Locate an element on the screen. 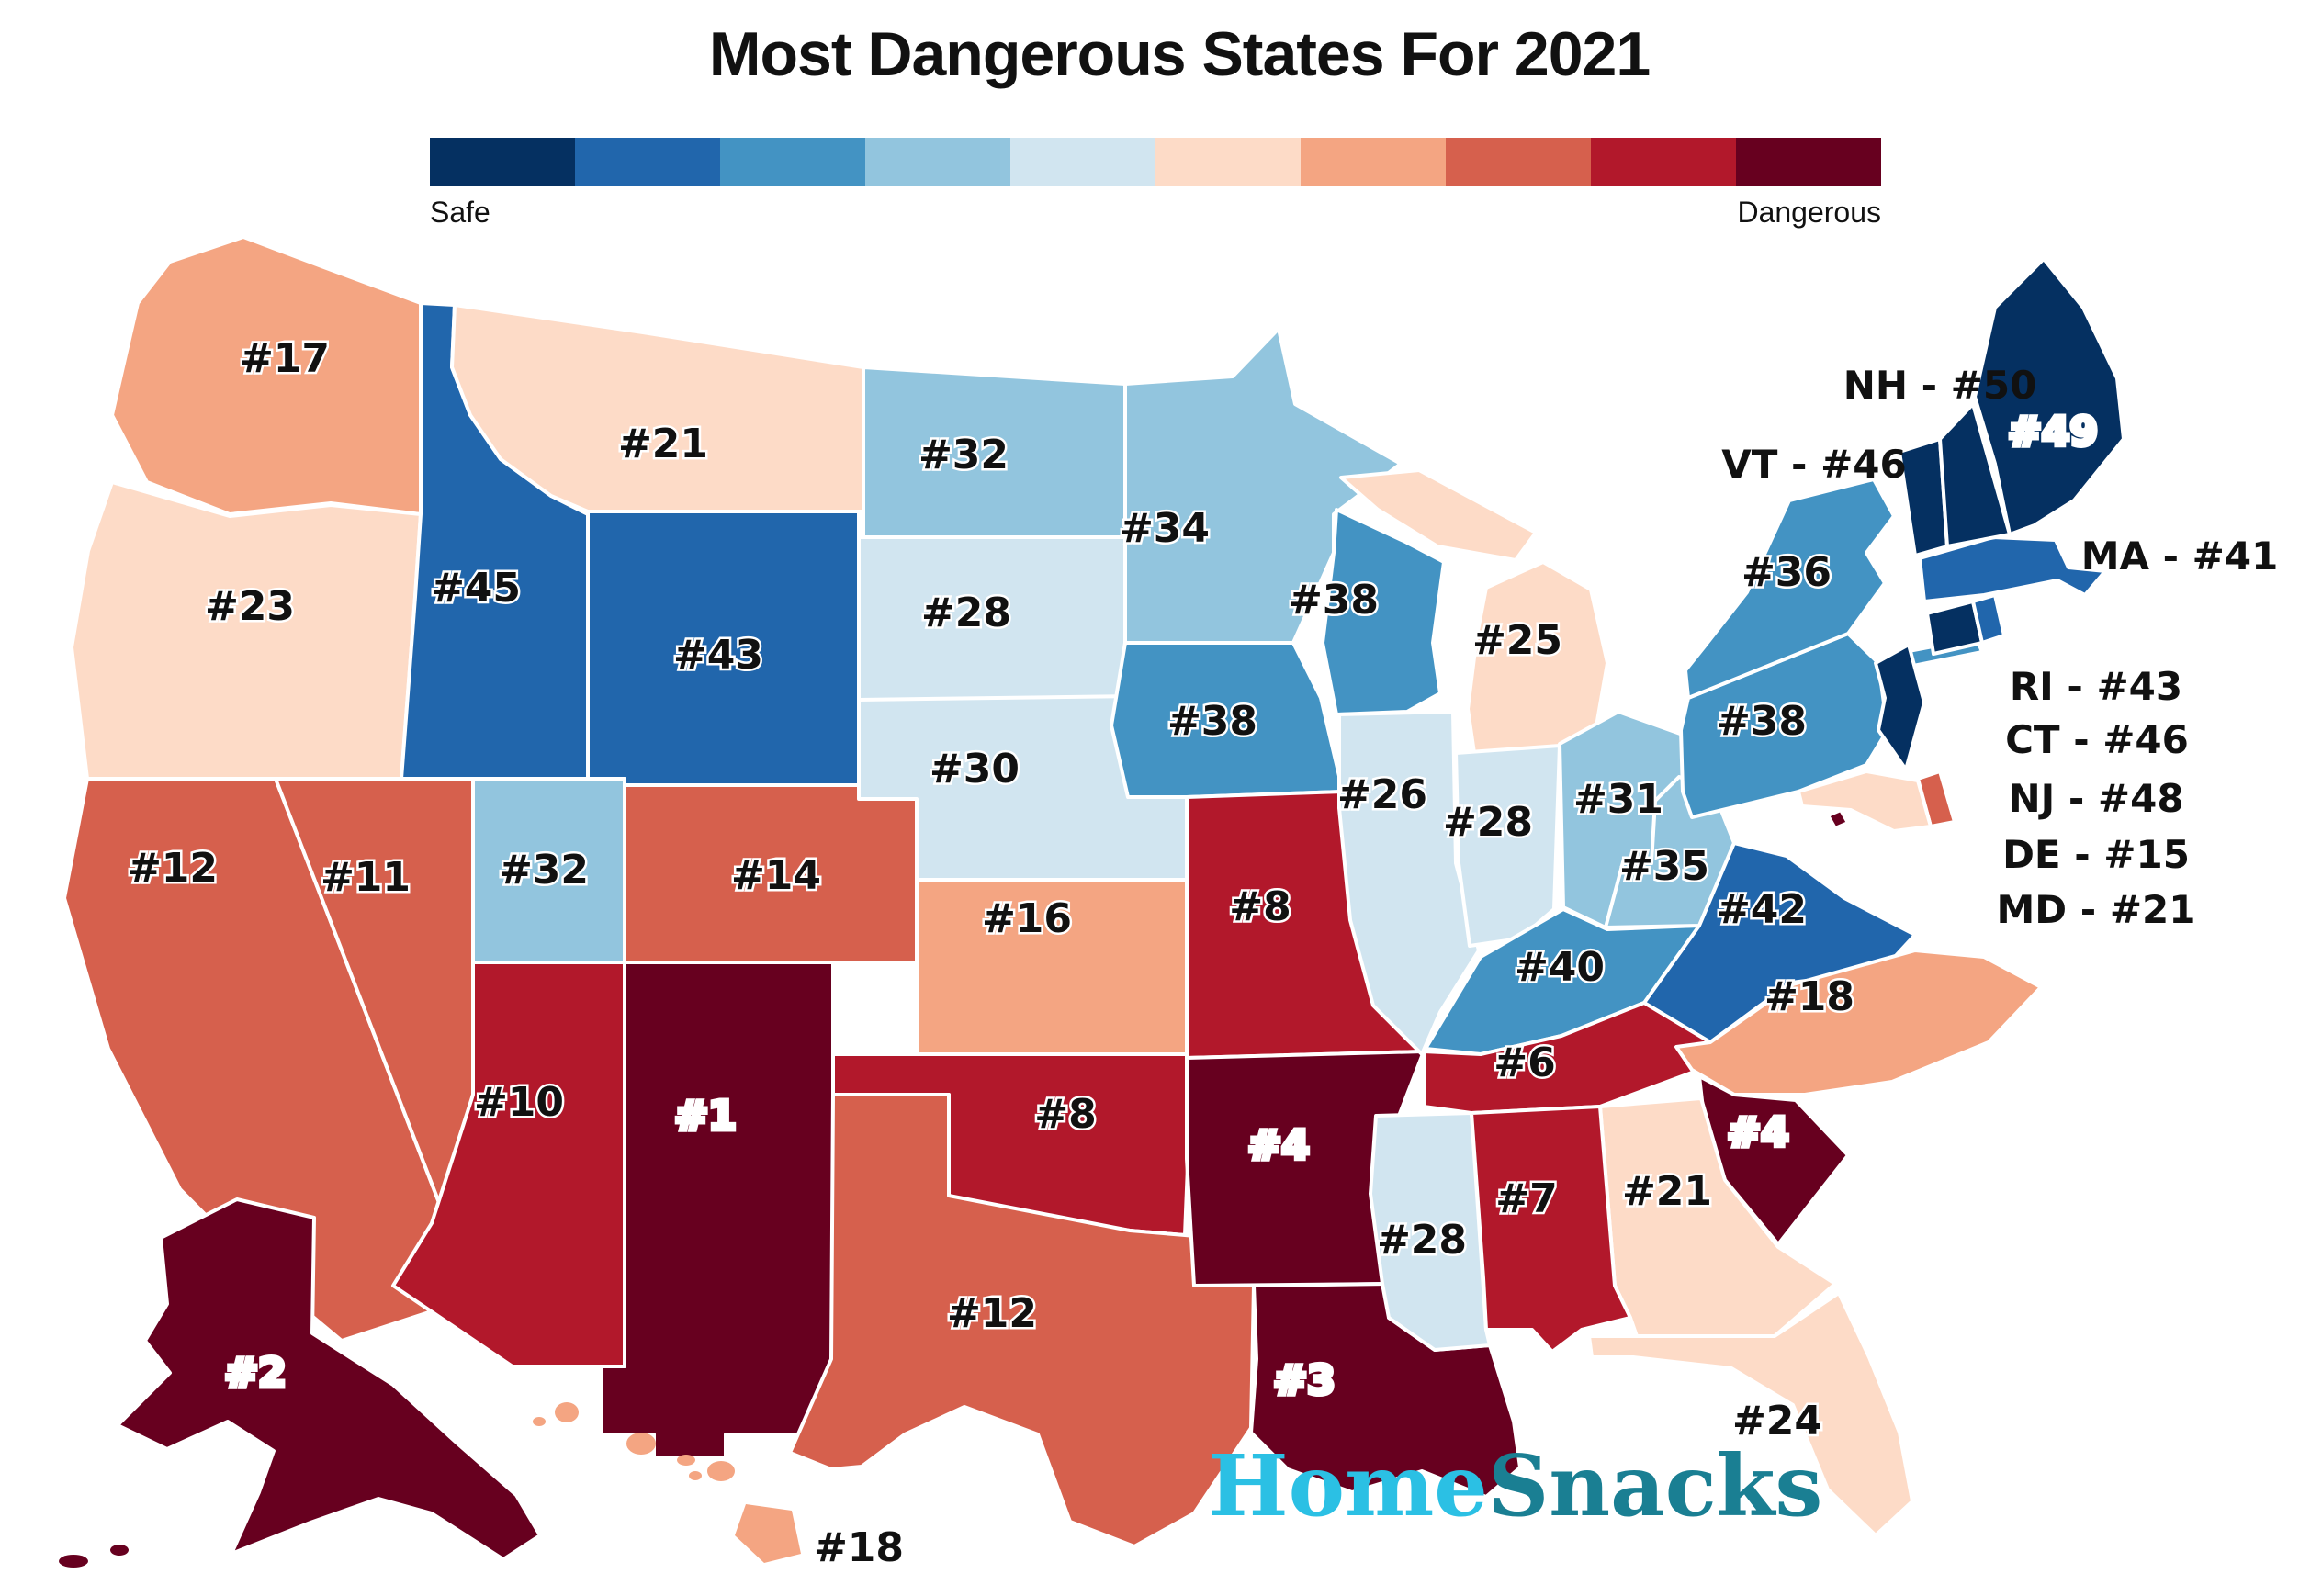 This screenshot has height=1596, width=2322. state-massachusetts is located at coordinates (2012, 569).